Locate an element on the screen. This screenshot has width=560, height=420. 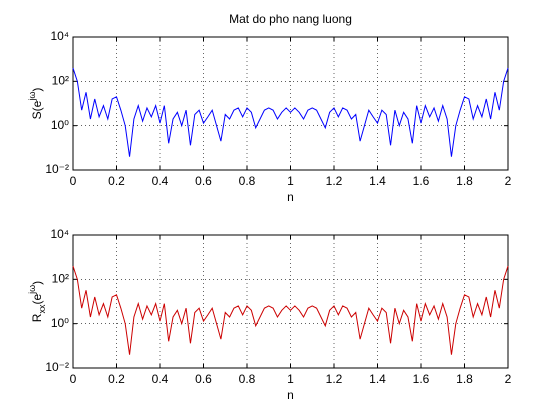
y-axis-label-part: (e is located at coordinates (37, 299).